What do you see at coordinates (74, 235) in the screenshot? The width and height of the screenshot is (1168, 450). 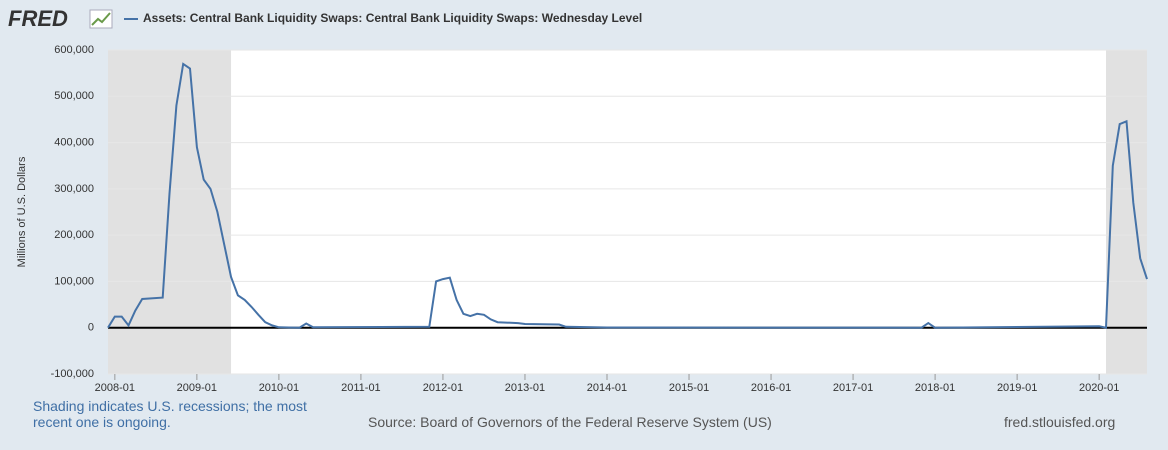 I see `y-tick-label: 200,000` at bounding box center [74, 235].